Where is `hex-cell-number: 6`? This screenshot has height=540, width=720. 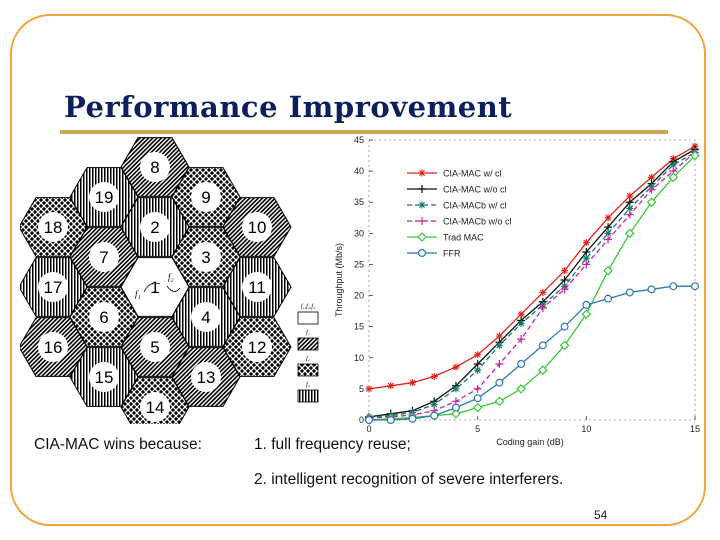 hex-cell-number: 6 is located at coordinates (103, 317).